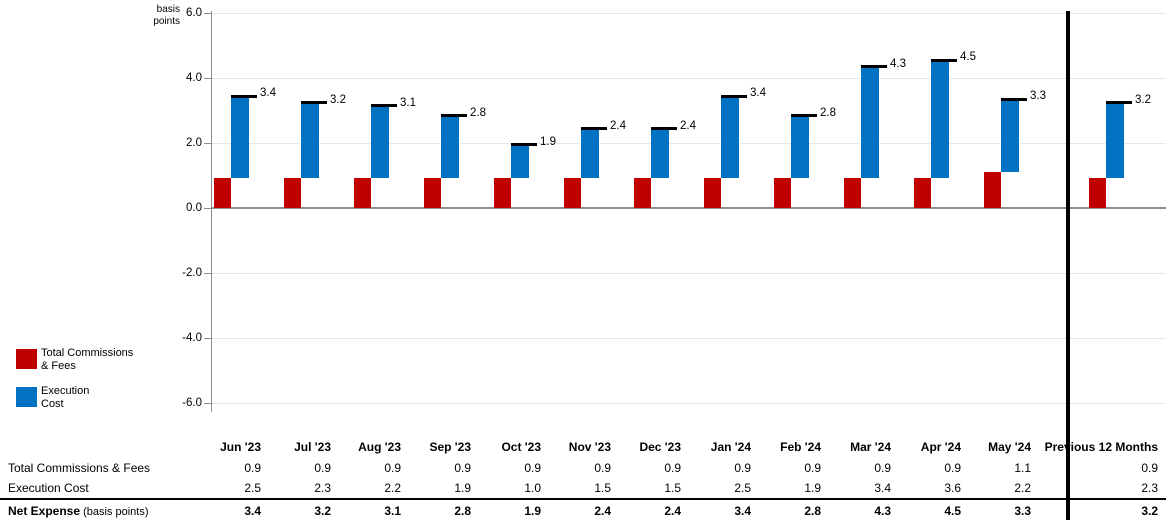  What do you see at coordinates (940, 447) in the screenshot?
I see `column-header-month: Apr '24` at bounding box center [940, 447].